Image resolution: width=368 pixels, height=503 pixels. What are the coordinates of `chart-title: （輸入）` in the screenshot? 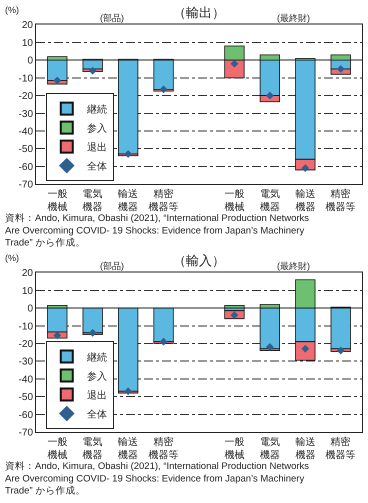 It's located at (199, 260).